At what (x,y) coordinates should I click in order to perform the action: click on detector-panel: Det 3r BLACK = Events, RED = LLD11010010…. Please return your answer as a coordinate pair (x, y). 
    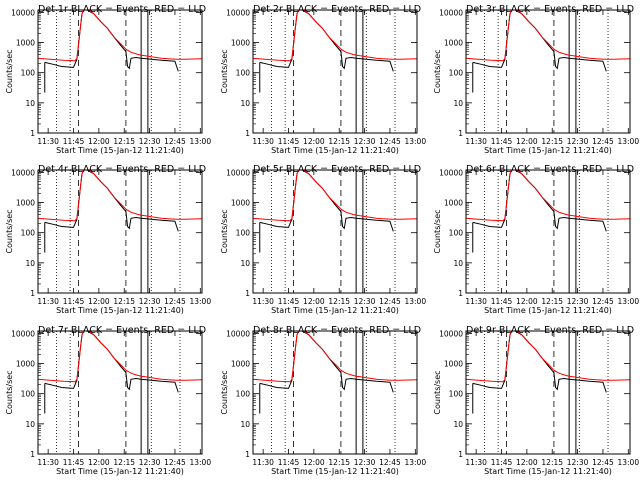
    Looking at the image, I should click on (536, 79).